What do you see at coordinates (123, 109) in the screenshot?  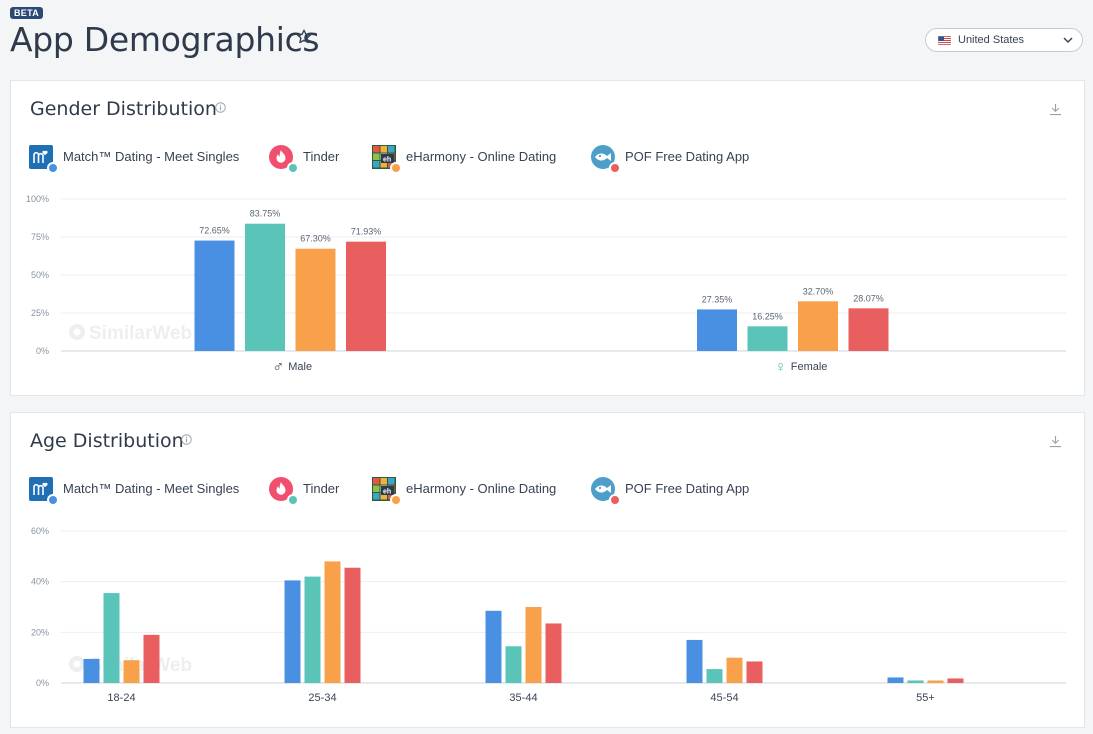 I see `gender-card-title: Gender Distribution` at bounding box center [123, 109].